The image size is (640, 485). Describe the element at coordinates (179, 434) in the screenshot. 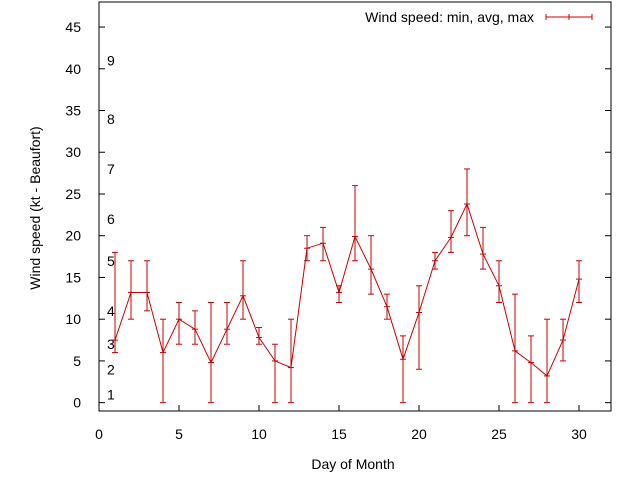

I see `x-tick-label: 5` at that location.